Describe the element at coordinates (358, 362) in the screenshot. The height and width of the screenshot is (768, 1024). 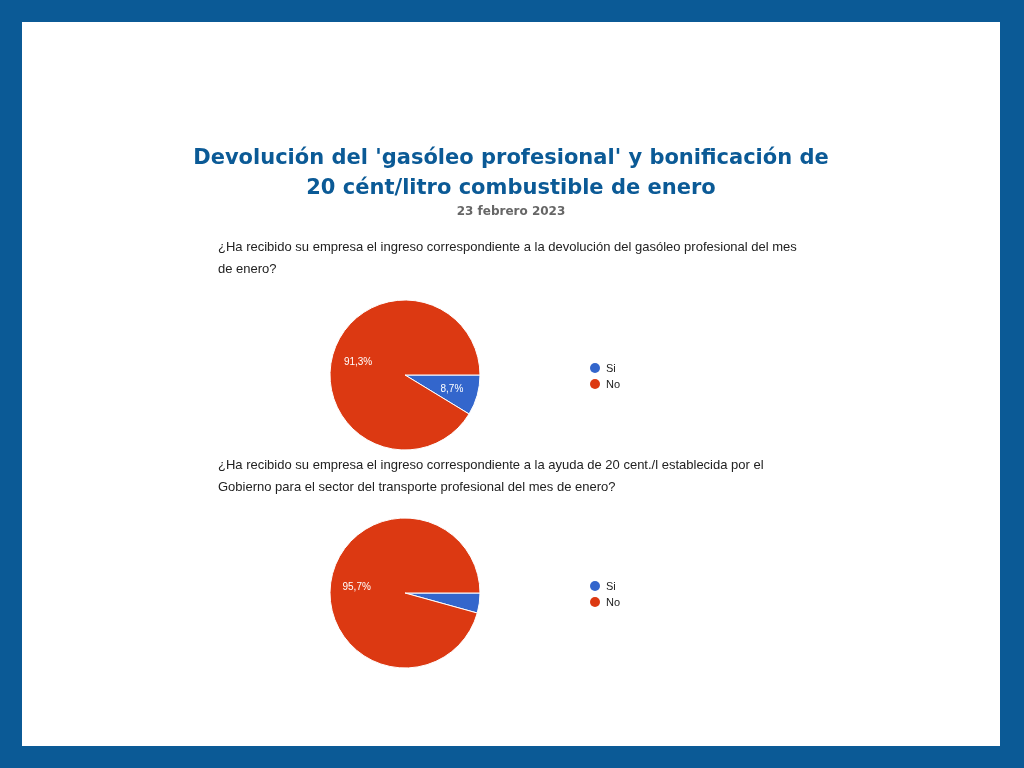
I see `data-label: 91,3%` at that location.